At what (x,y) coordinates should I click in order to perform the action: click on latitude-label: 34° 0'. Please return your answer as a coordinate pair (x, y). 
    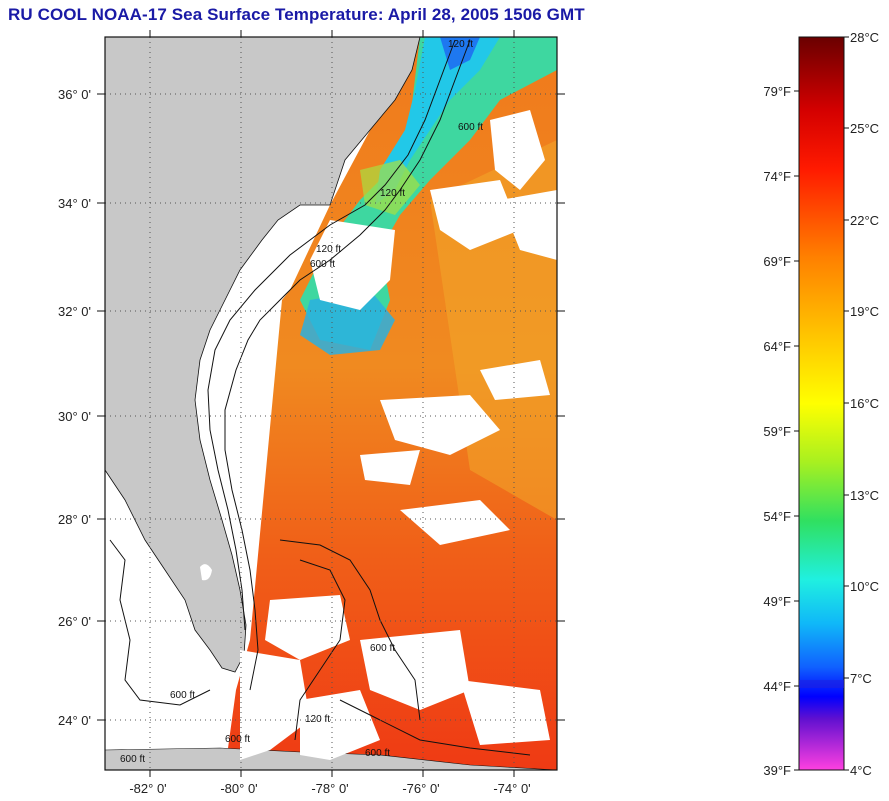
    Looking at the image, I should click on (74, 203).